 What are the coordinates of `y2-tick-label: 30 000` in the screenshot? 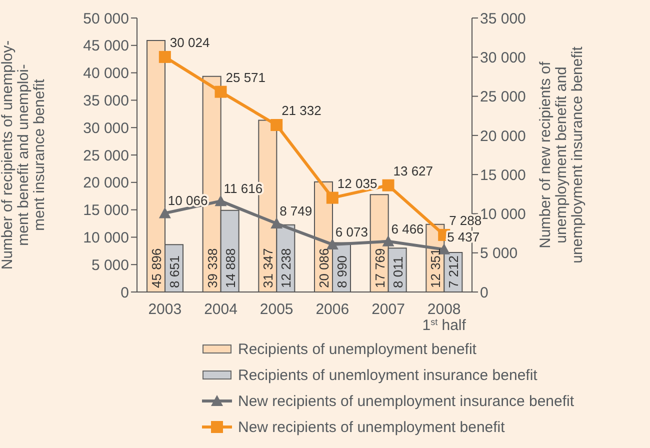 It's located at (503, 57).